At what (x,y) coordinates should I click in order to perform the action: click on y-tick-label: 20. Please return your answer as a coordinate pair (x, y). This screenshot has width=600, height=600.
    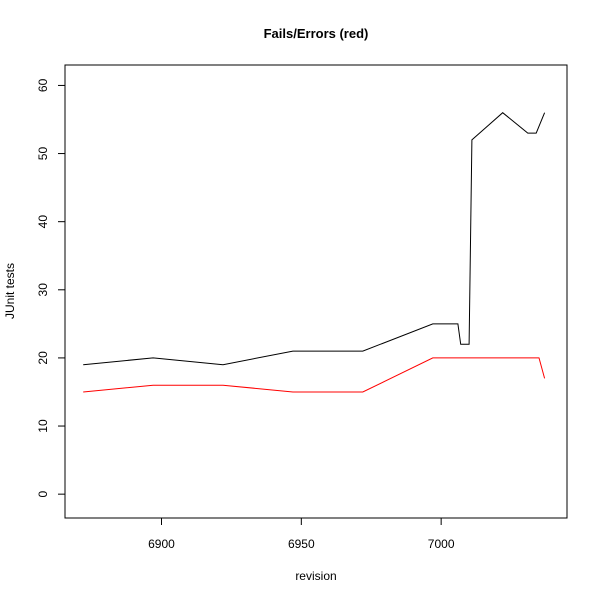
    Looking at the image, I should click on (43, 358).